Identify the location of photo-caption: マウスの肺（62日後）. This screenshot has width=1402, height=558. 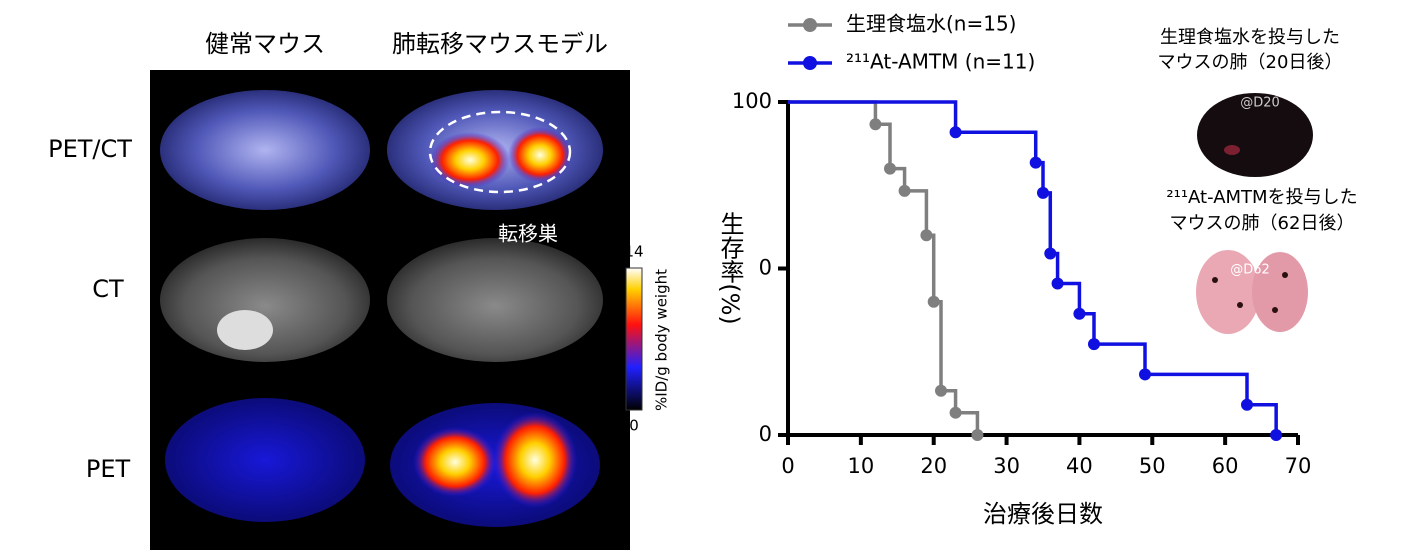
(1262, 223).